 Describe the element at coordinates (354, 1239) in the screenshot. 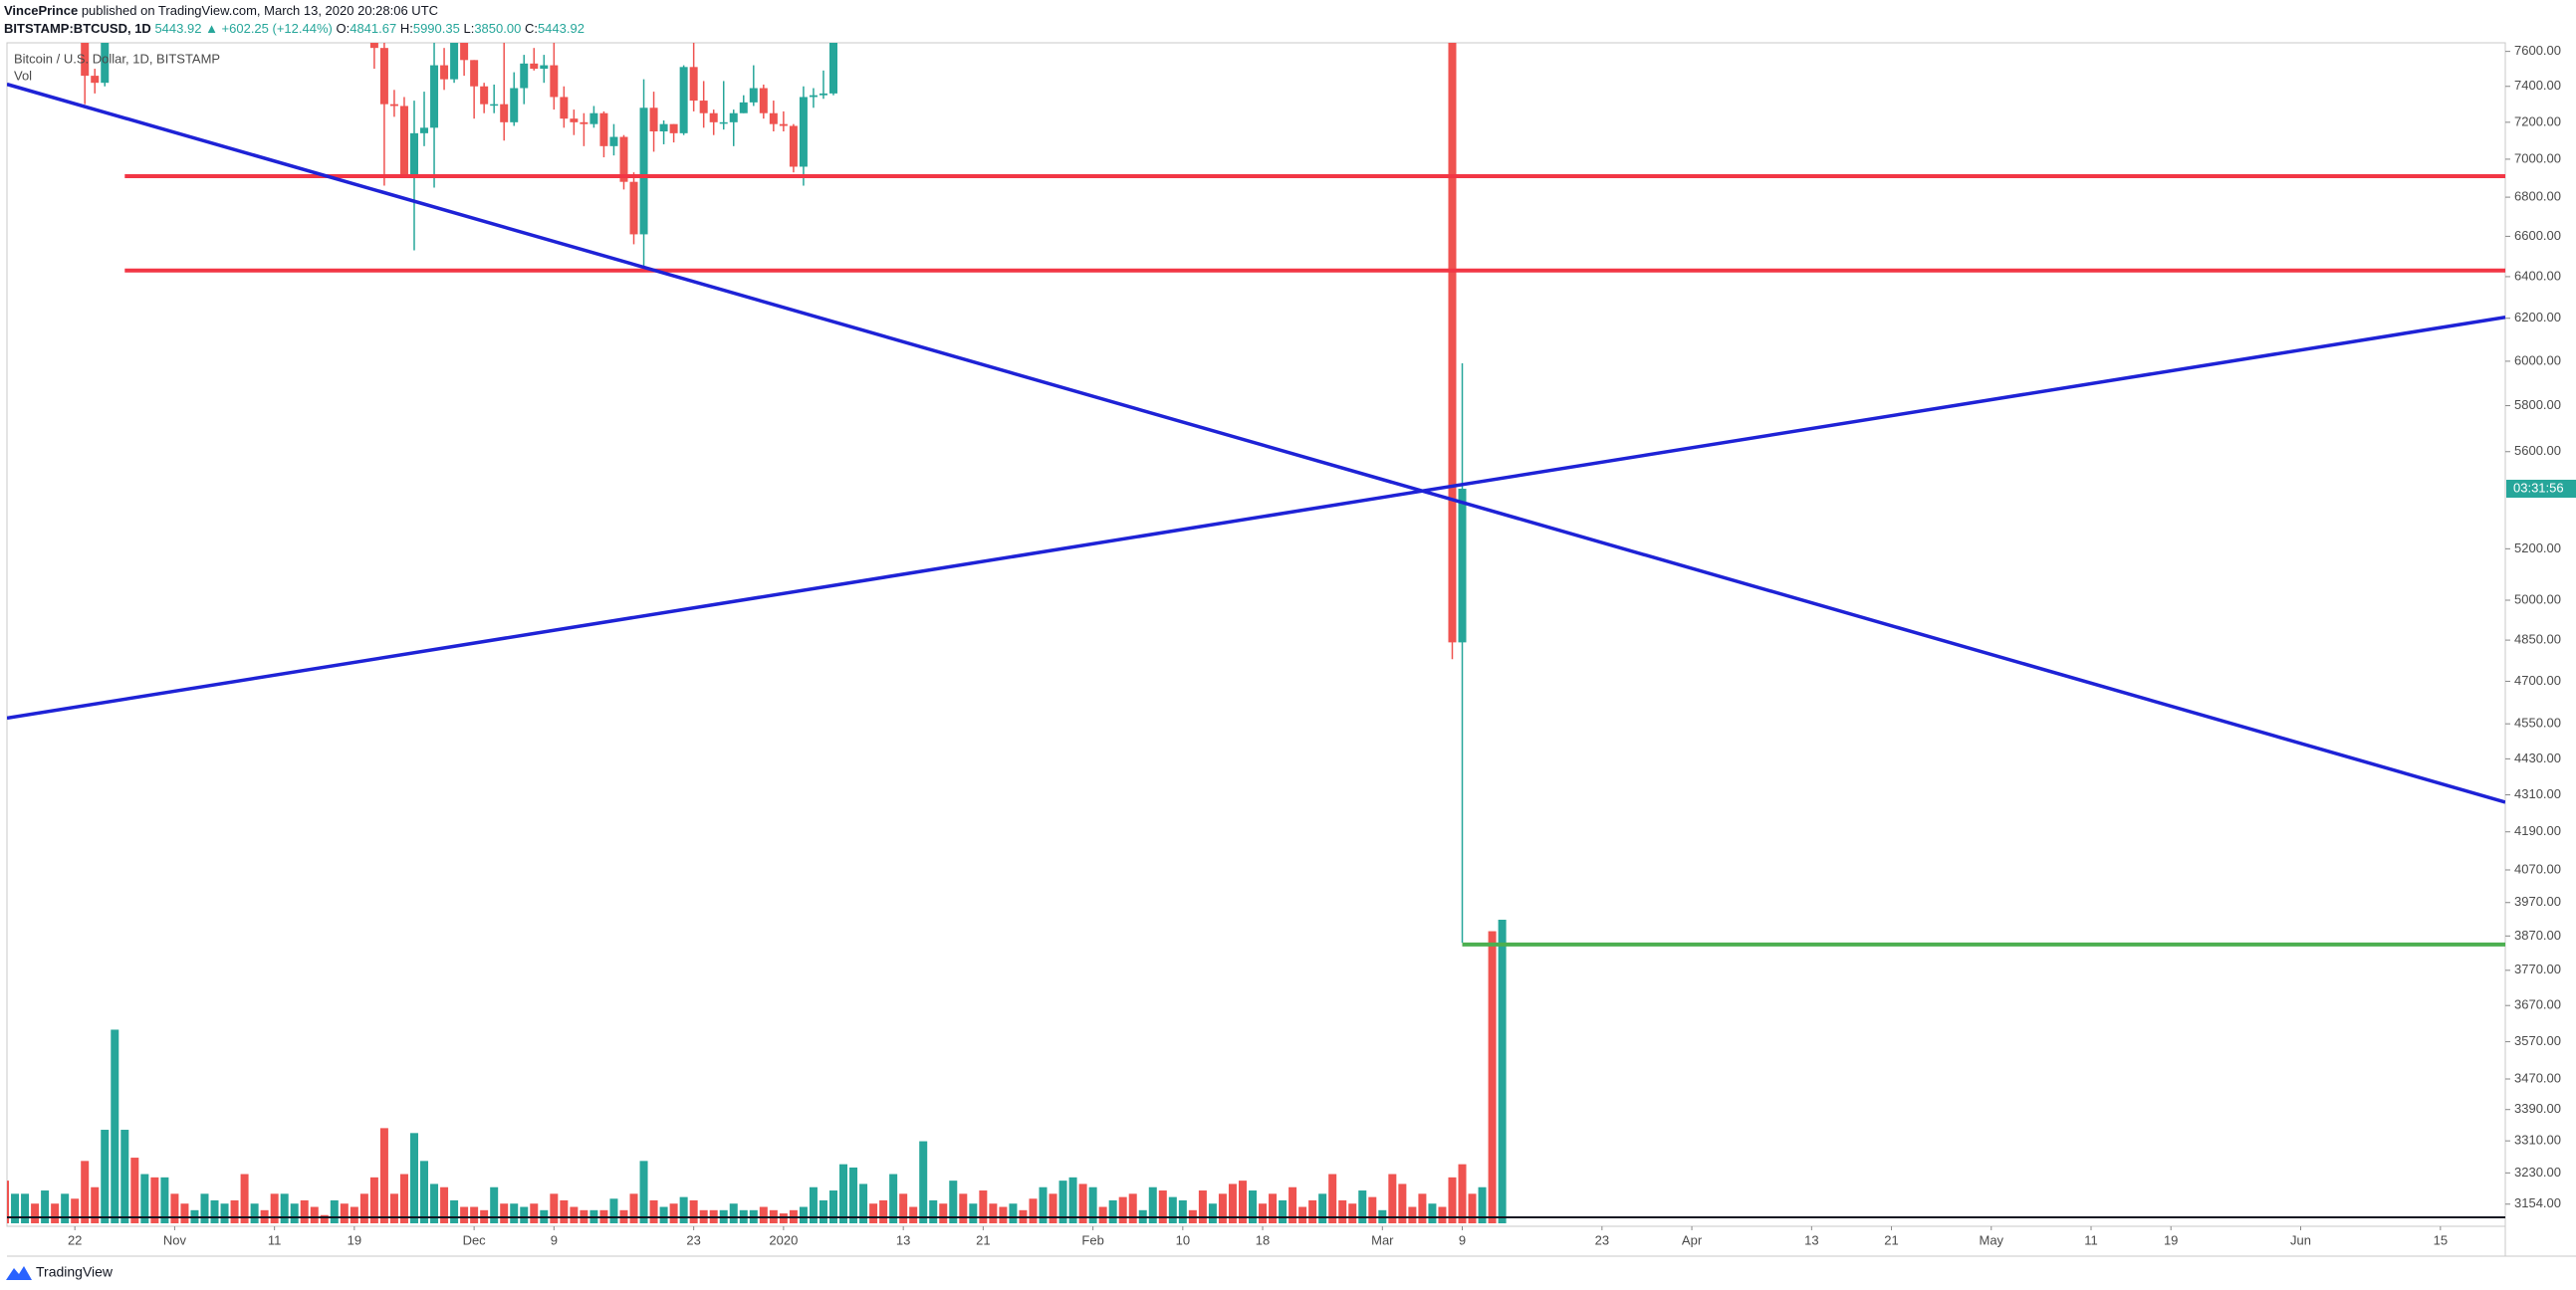

I see `x-tick-label: 19` at that location.